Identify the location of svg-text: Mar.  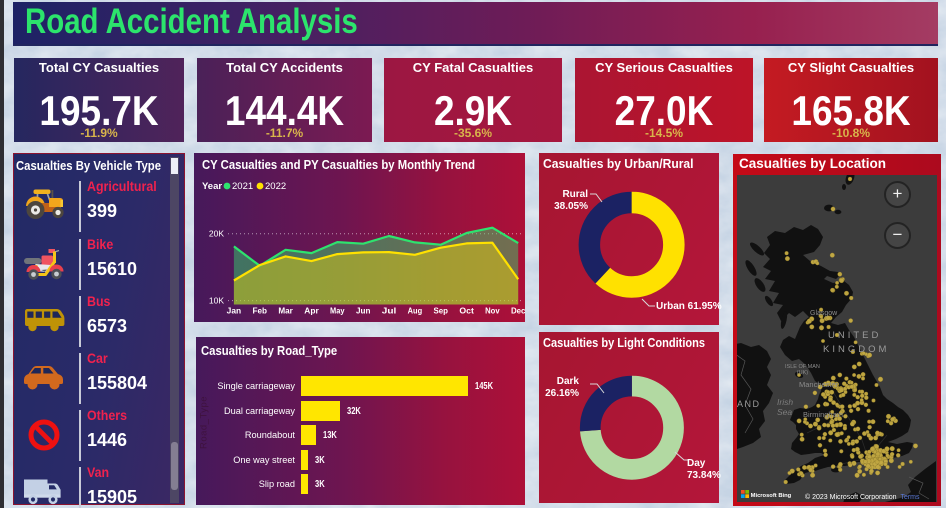
(285, 311).